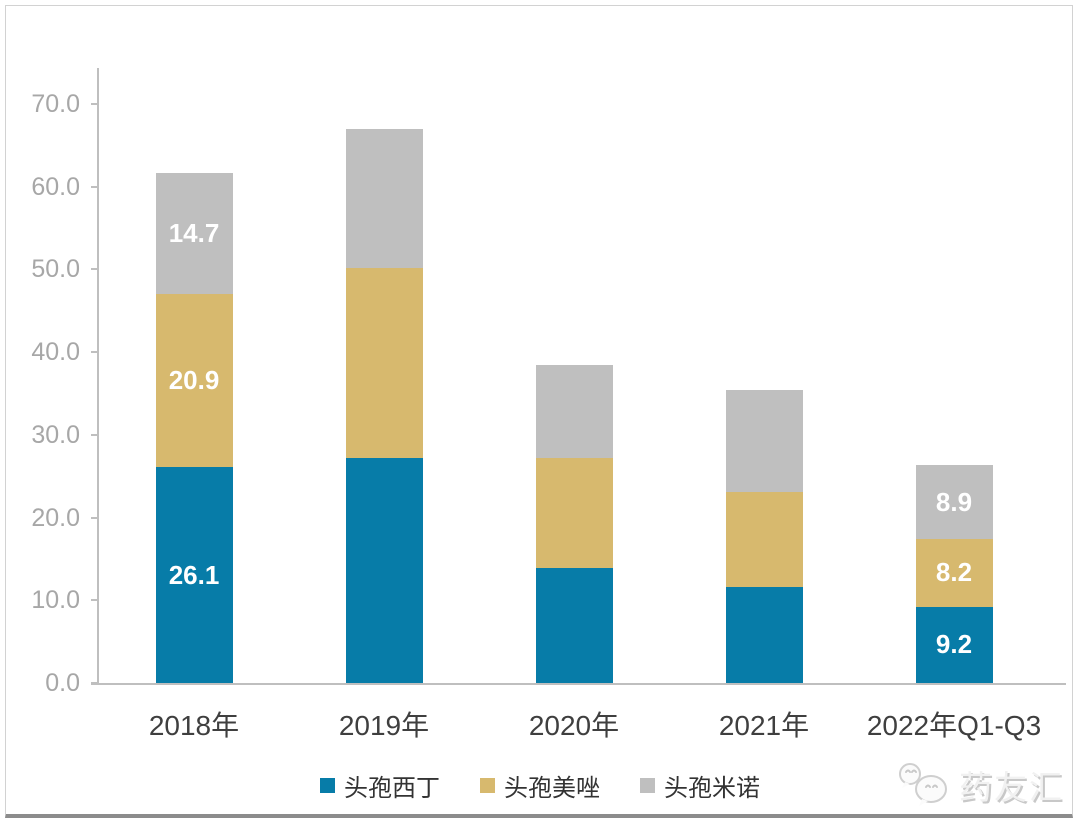 Image resolution: width=1080 pixels, height=823 pixels. I want to click on x-axis-label: 2019年, so click(384, 725).